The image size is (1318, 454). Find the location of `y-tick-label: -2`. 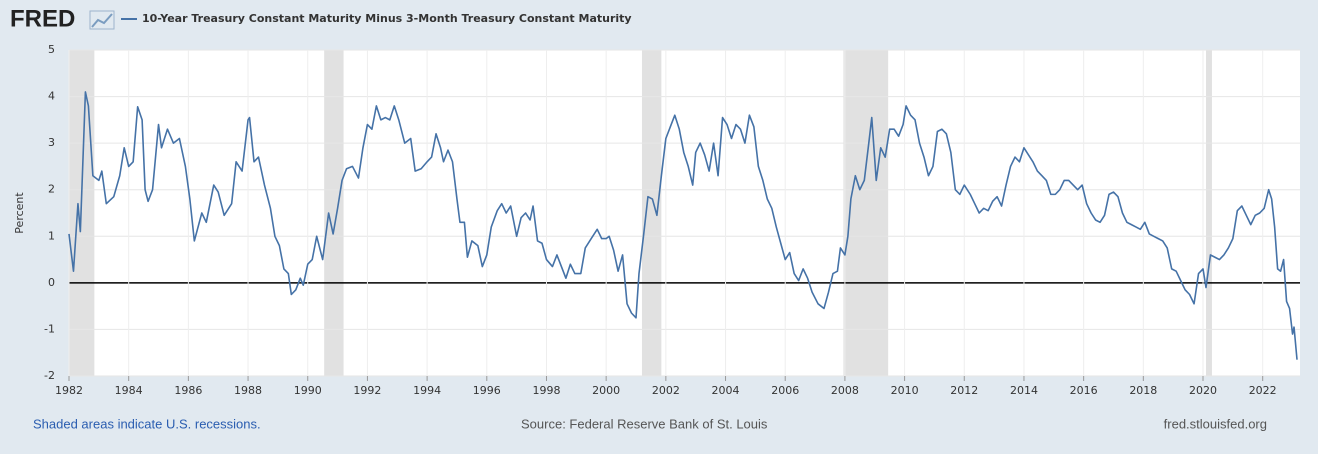

y-tick-label: -2 is located at coordinates (49, 375).